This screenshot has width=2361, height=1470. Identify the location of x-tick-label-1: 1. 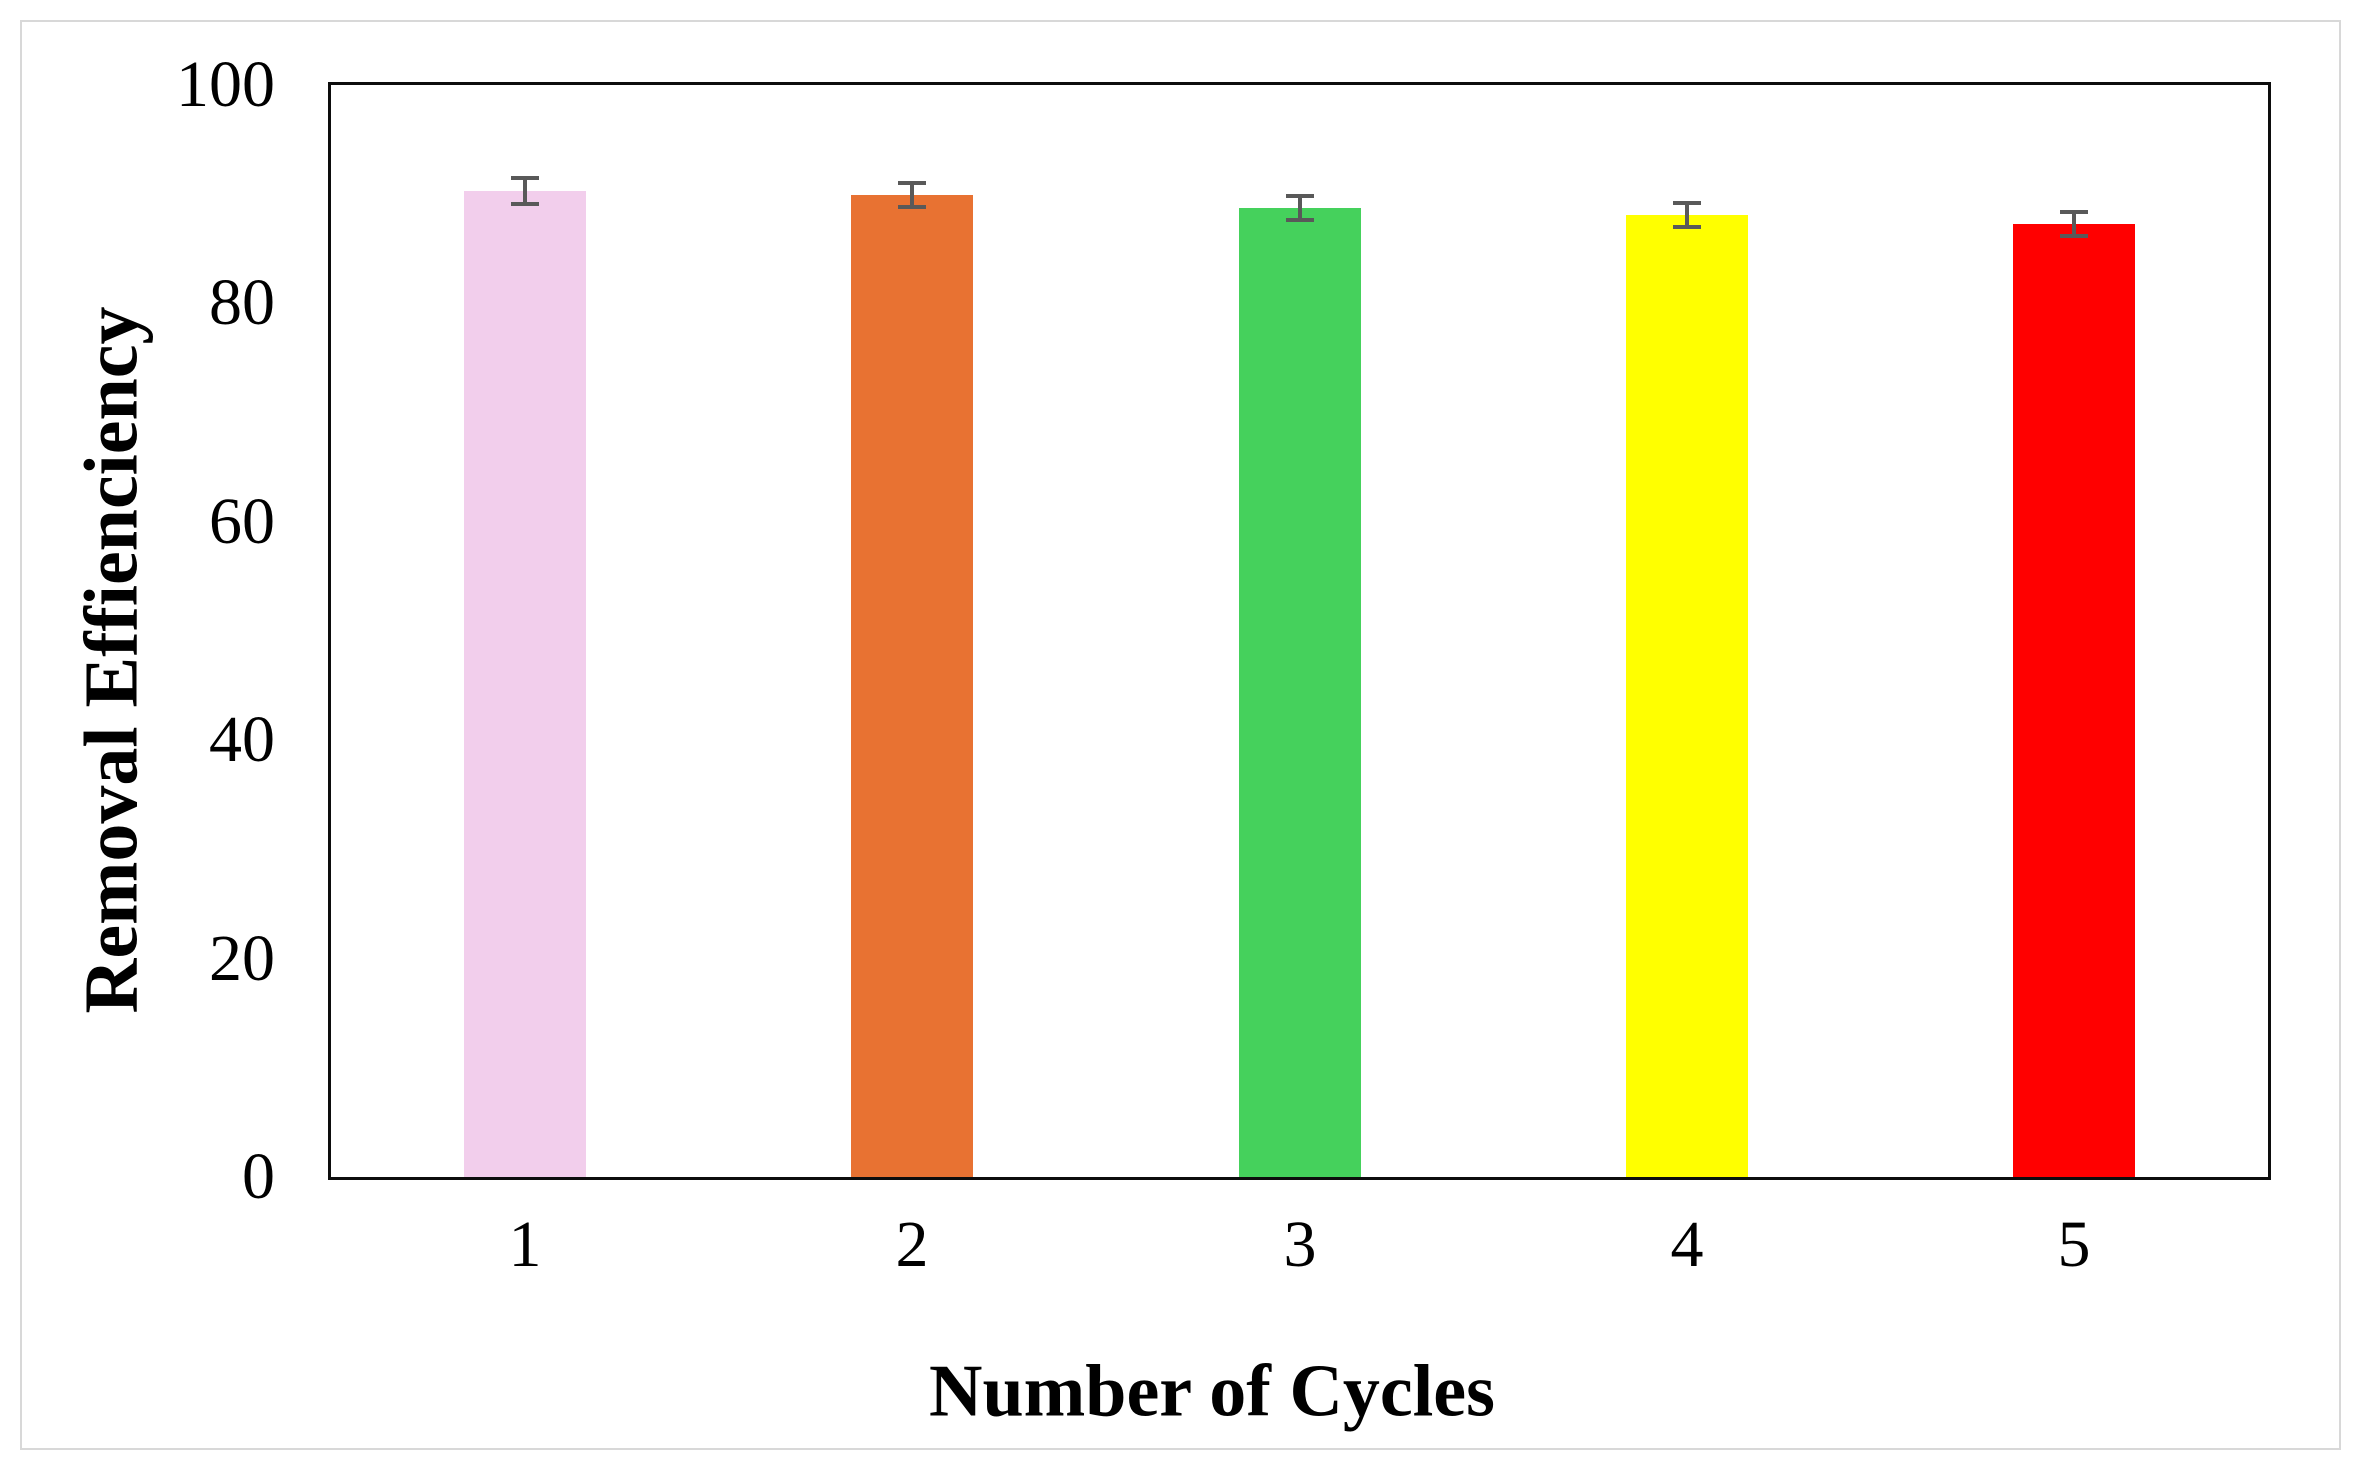
(525, 1244).